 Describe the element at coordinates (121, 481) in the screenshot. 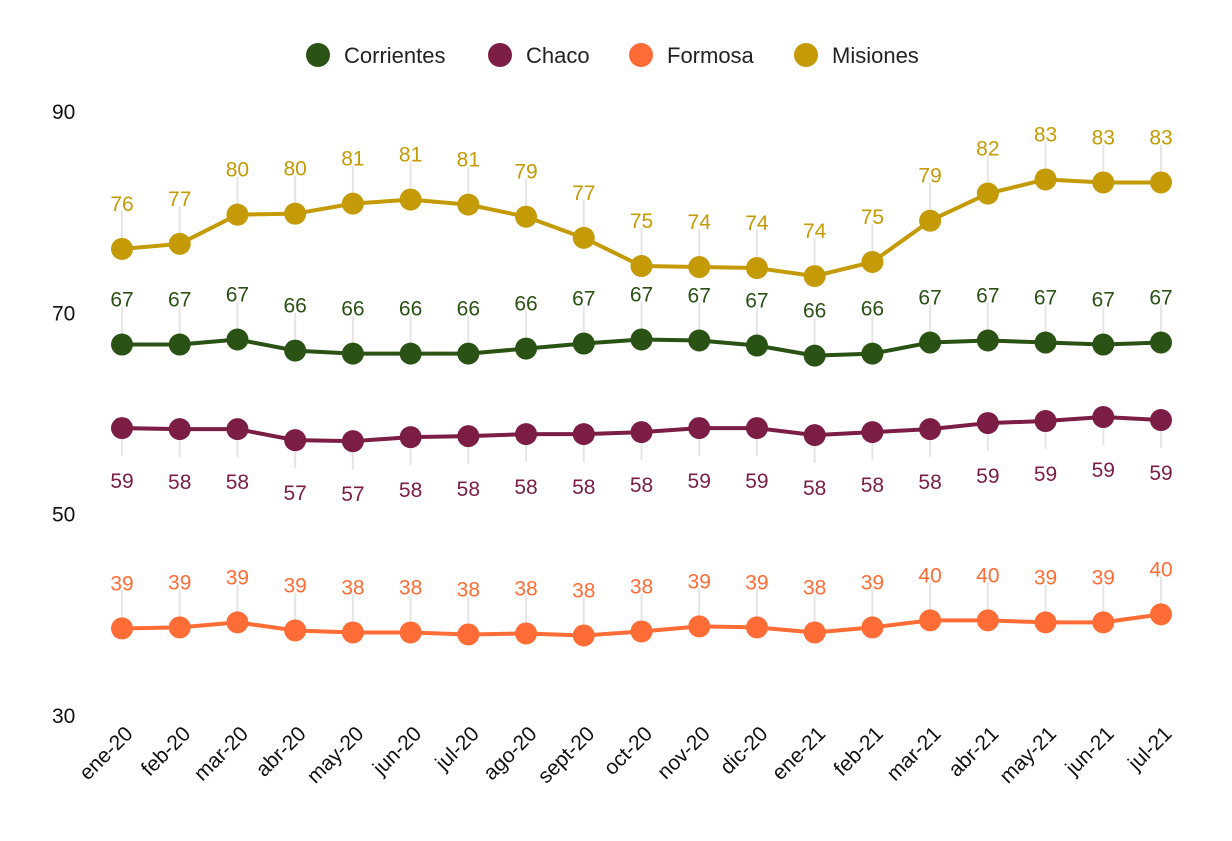

I see `data-label-chaco-ene-20: 59` at that location.